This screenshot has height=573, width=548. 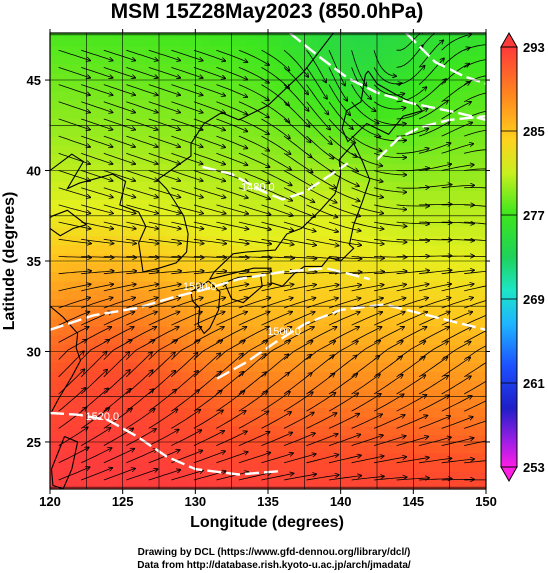 What do you see at coordinates (210, 298) in the screenshot?
I see `height-contour` at bounding box center [210, 298].